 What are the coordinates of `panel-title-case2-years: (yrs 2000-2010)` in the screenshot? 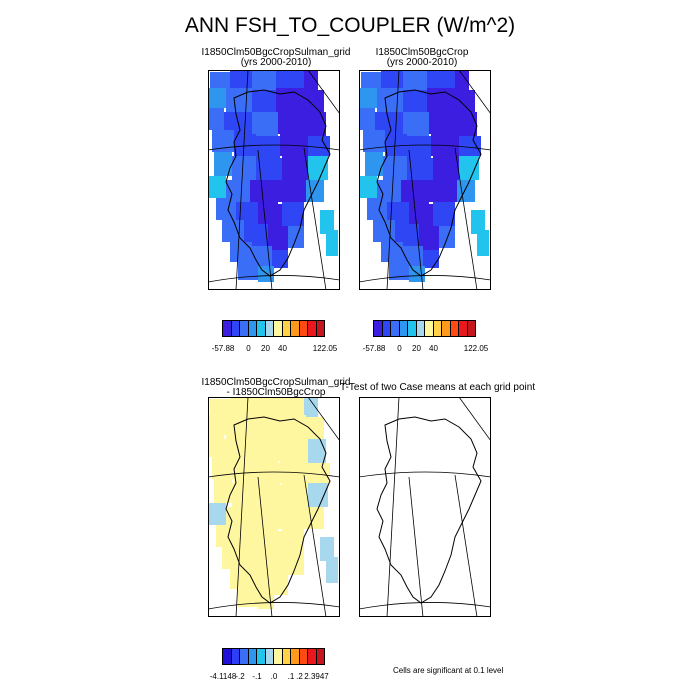 It's located at (422, 62).